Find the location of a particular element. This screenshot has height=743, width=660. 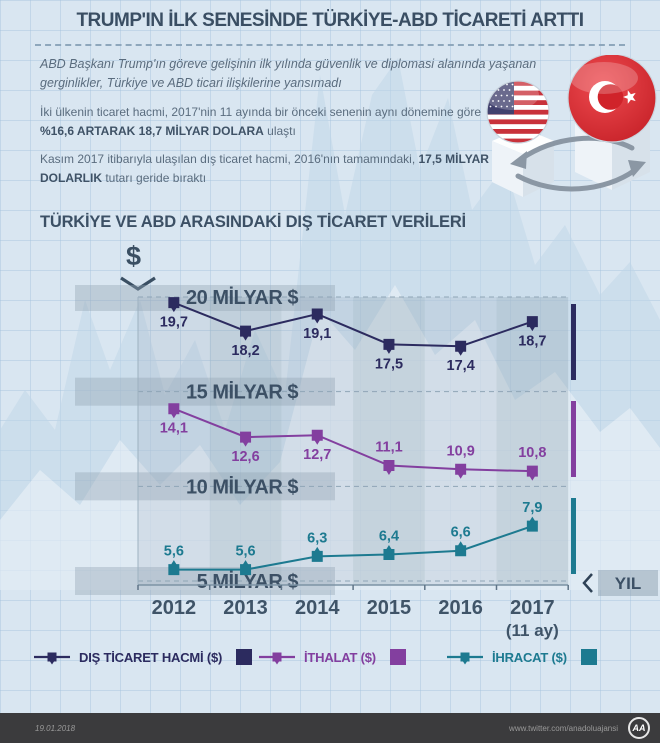

data-point-label: 6,4 is located at coordinates (389, 536).